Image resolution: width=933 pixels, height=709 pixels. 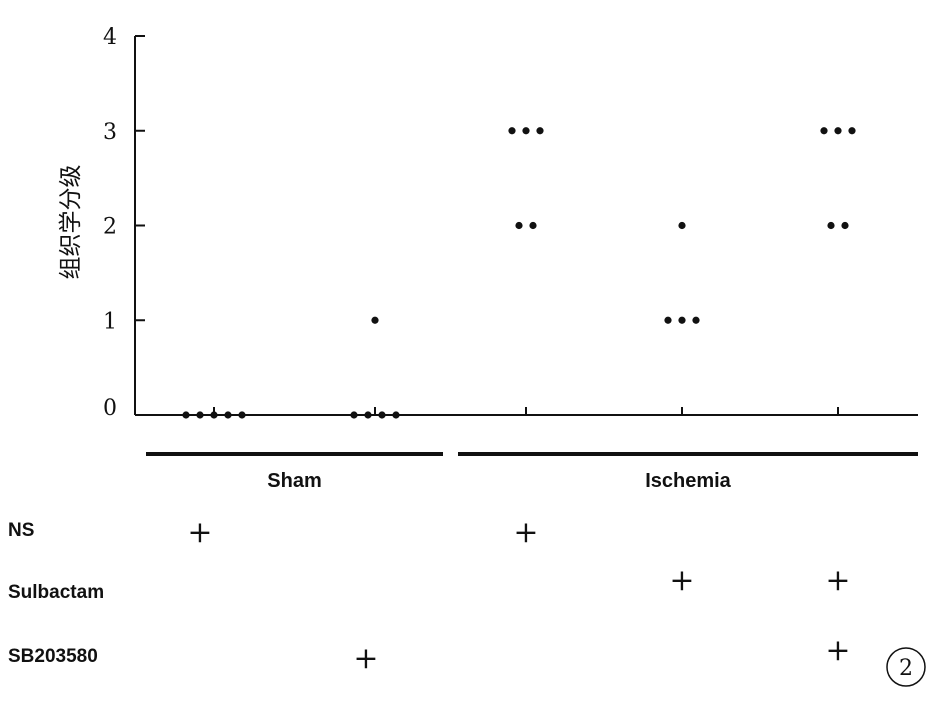 What do you see at coordinates (124, 223) in the screenshot?
I see `y-ticks: 0 1 2 3 4` at bounding box center [124, 223].